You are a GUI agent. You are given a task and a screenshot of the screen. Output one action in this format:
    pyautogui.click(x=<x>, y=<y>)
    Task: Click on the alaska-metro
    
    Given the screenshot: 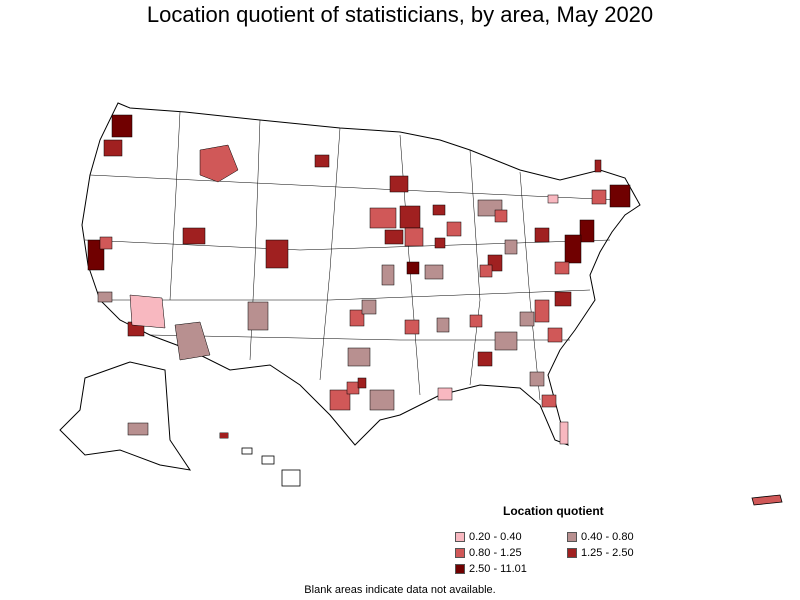 What is the action you would take?
    pyautogui.click(x=138, y=429)
    